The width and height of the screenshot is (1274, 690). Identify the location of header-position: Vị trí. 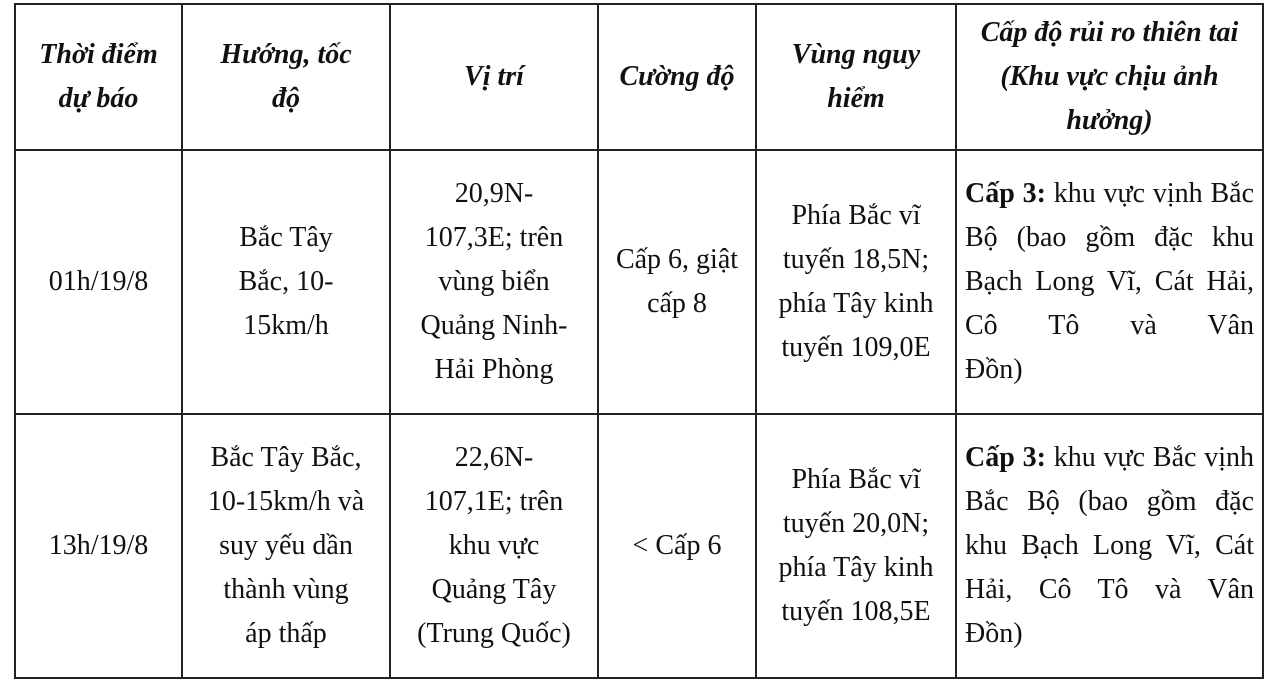
(494, 77).